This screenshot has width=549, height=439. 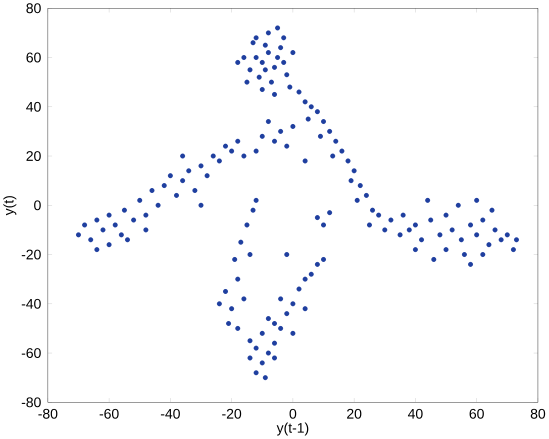 I want to click on x-axis-title: y(t-1), so click(x=292, y=429).